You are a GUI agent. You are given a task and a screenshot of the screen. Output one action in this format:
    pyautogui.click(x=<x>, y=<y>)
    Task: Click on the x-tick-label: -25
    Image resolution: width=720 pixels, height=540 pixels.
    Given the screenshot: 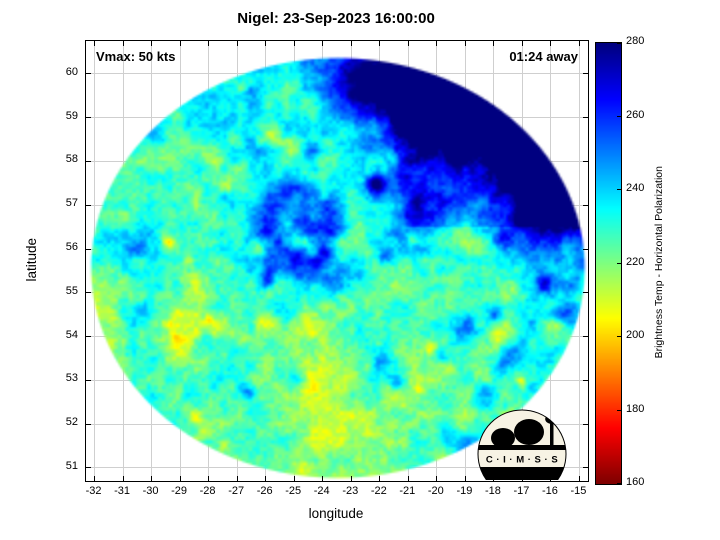 What is the action you would take?
    pyautogui.click(x=293, y=491)
    